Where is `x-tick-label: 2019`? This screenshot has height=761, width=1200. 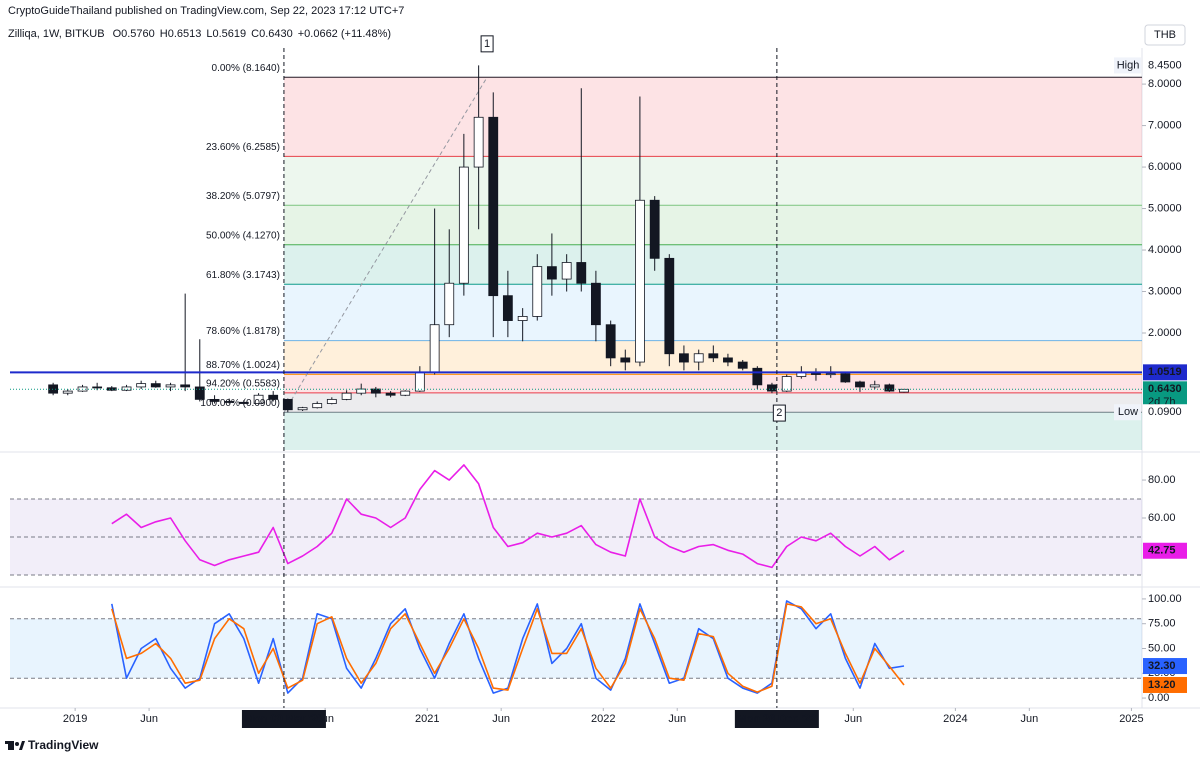
x-tick-label: 2019 is located at coordinates (75, 719).